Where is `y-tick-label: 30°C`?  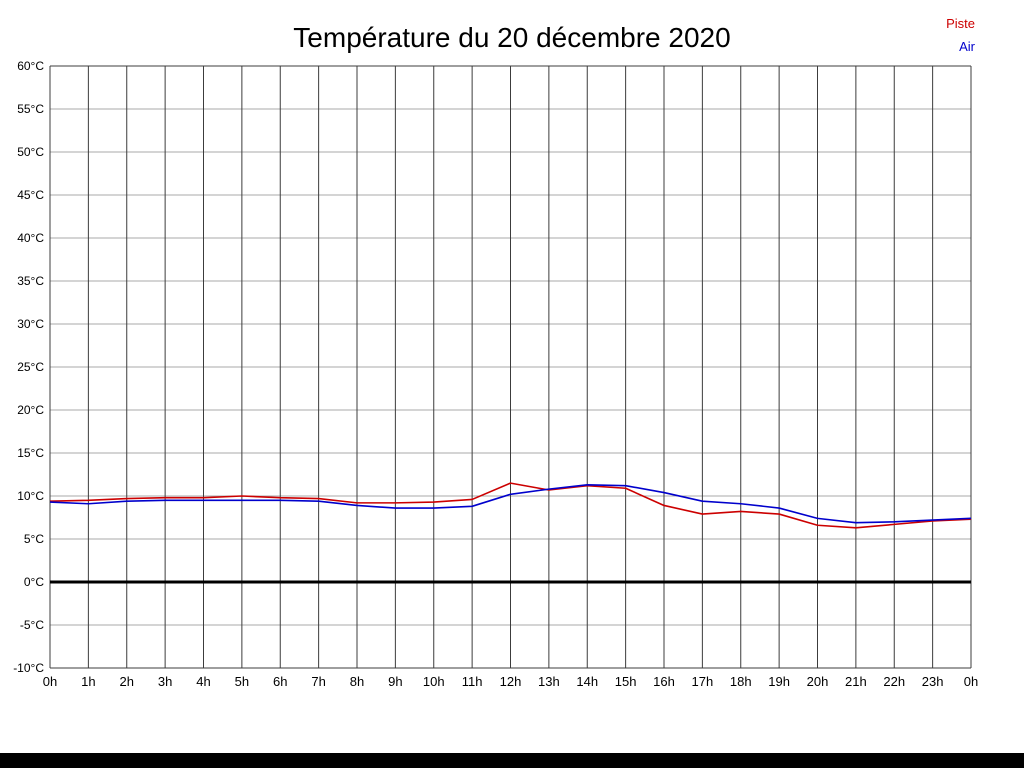
y-tick-label: 30°C is located at coordinates (30, 324).